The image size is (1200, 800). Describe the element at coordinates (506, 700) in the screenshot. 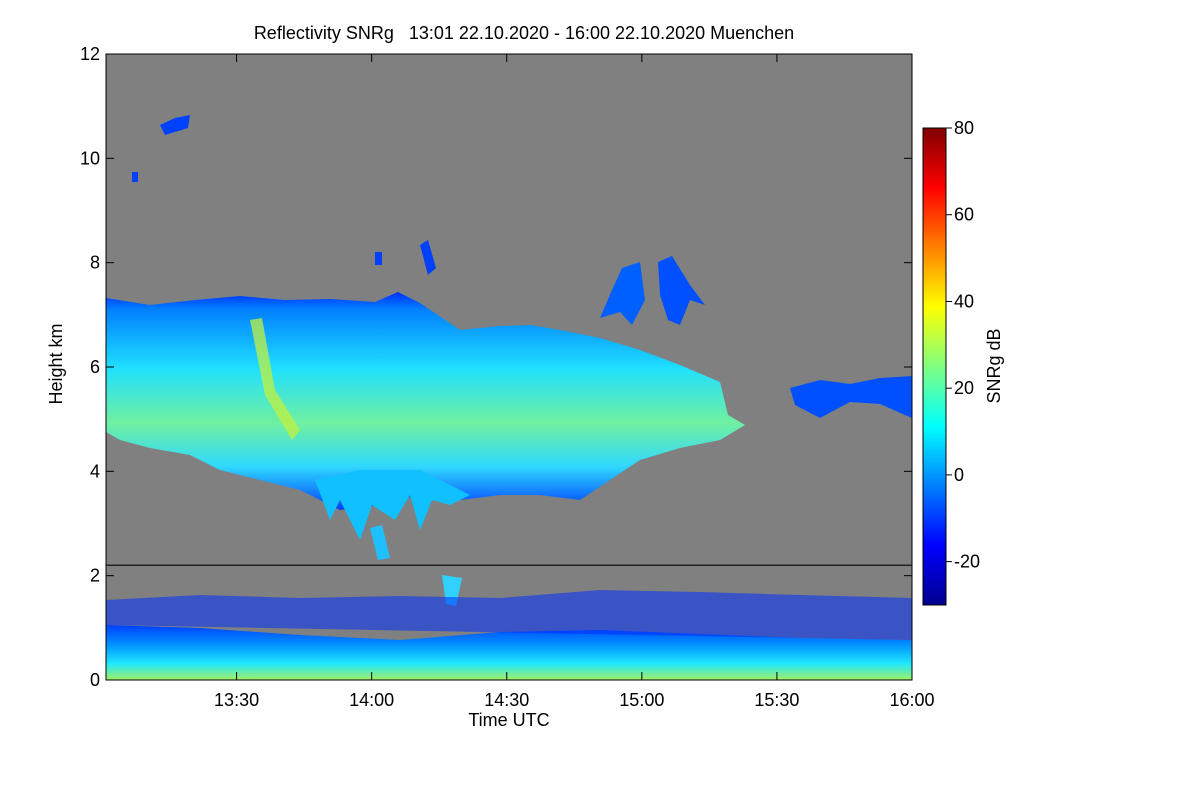

I see `x-tick-label: 14:30` at that location.